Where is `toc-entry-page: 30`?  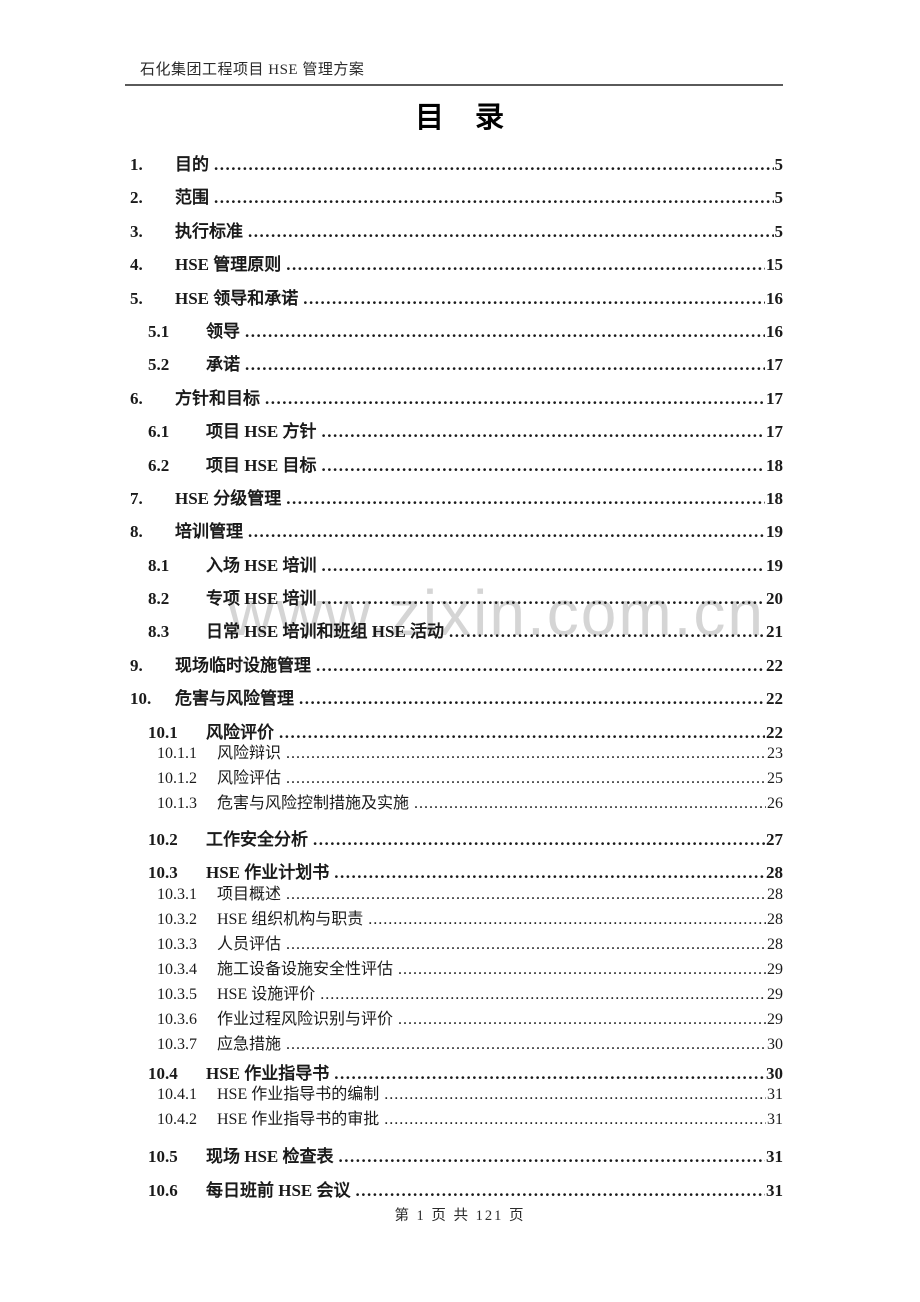 toc-entry-page: 30 is located at coordinates (774, 1073).